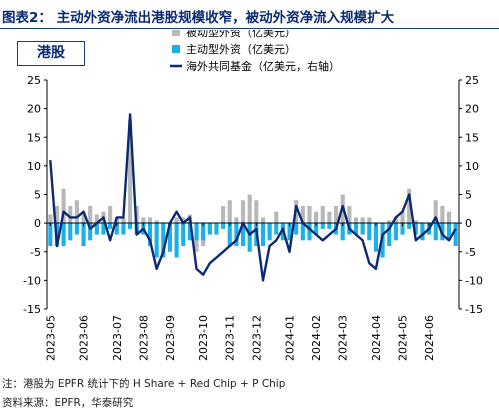 The width and height of the screenshot is (499, 413). I want to click on x-tick-label: 2023-11, so click(230, 338).